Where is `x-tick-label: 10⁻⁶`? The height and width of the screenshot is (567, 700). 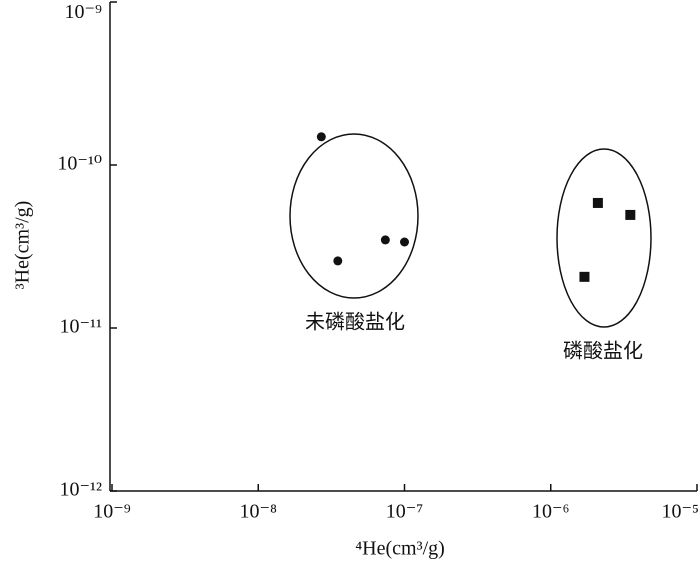 x-tick-label: 10⁻⁶ is located at coordinates (551, 512).